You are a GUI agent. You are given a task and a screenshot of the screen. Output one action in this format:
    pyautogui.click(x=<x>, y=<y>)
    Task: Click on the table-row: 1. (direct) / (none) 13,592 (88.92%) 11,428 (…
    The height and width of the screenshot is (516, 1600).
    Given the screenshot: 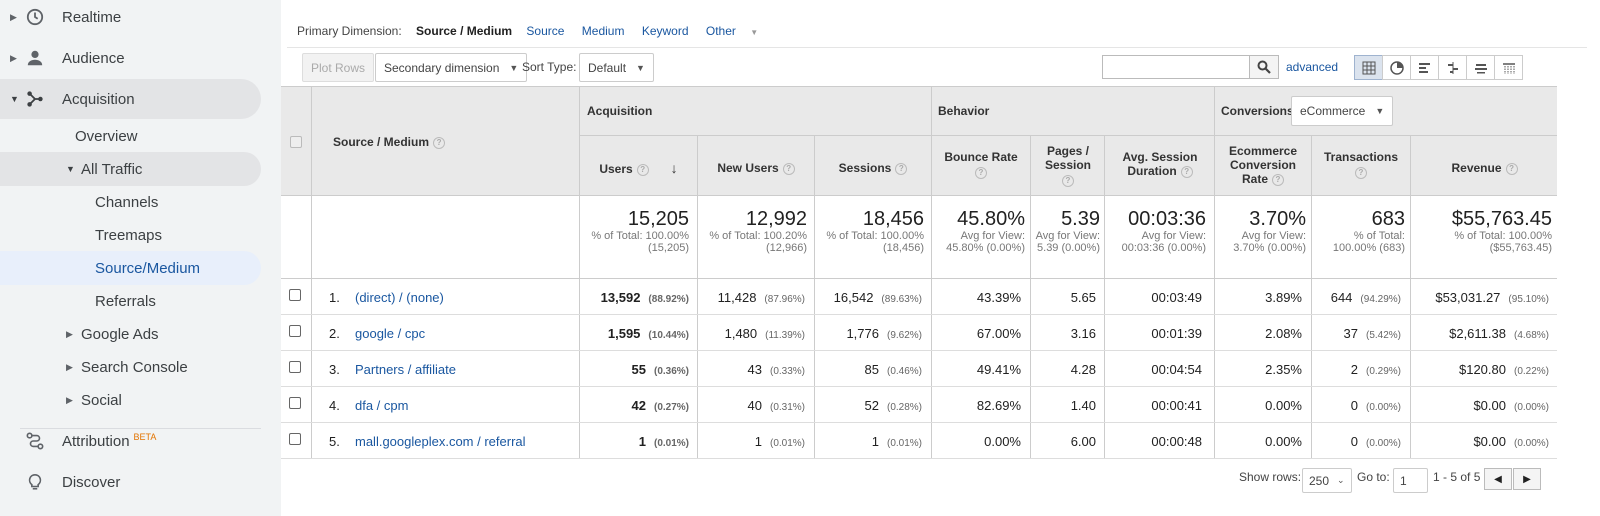 What is the action you would take?
    pyautogui.click(x=919, y=297)
    